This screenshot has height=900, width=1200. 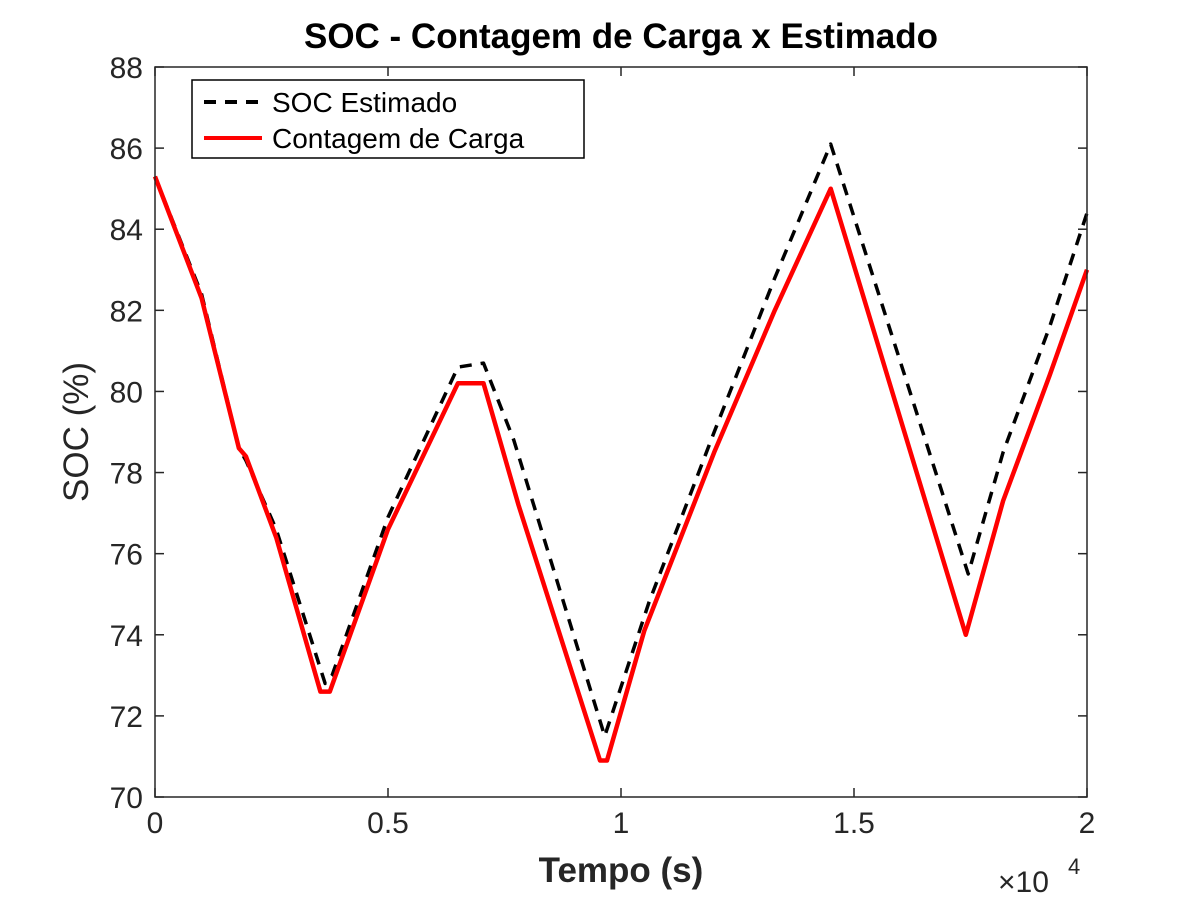 I want to click on x-tick-label: 2, so click(x=1087, y=823).